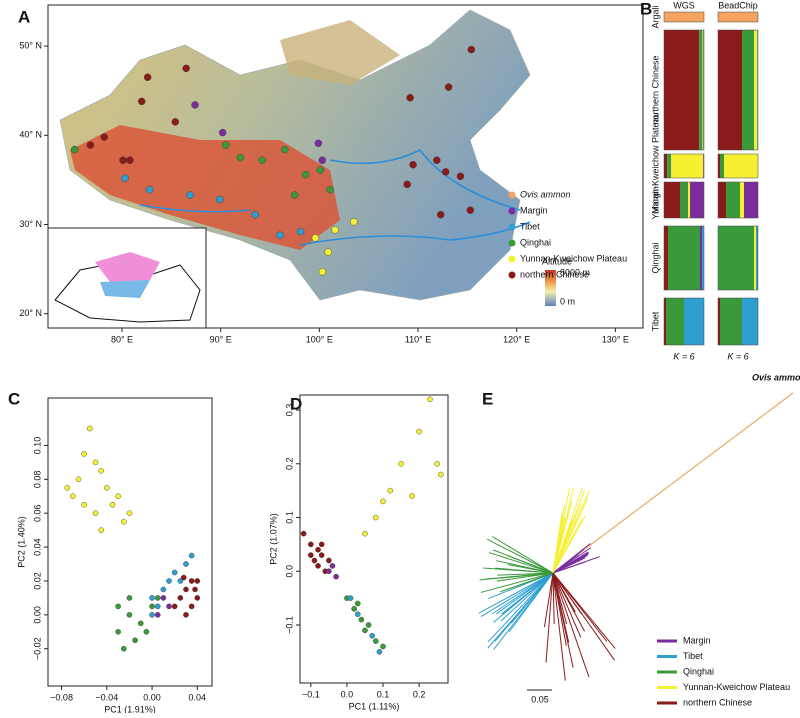 This screenshot has height=718, width=800. What do you see at coordinates (418, 339) in the screenshot?
I see `x-tick-label: 110° E` at bounding box center [418, 339].